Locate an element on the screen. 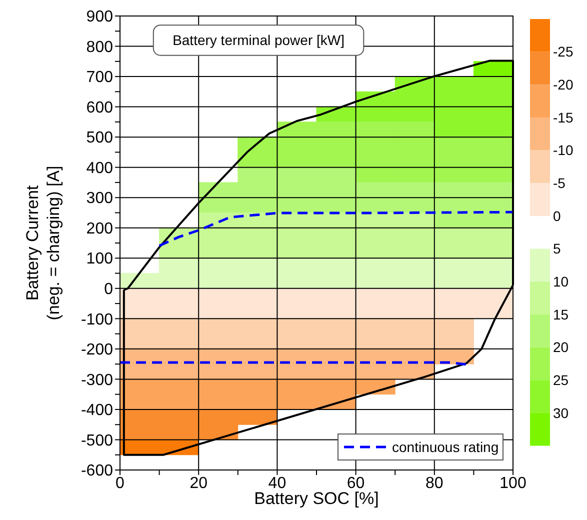  color-bar-label: -5 is located at coordinates (559, 183).